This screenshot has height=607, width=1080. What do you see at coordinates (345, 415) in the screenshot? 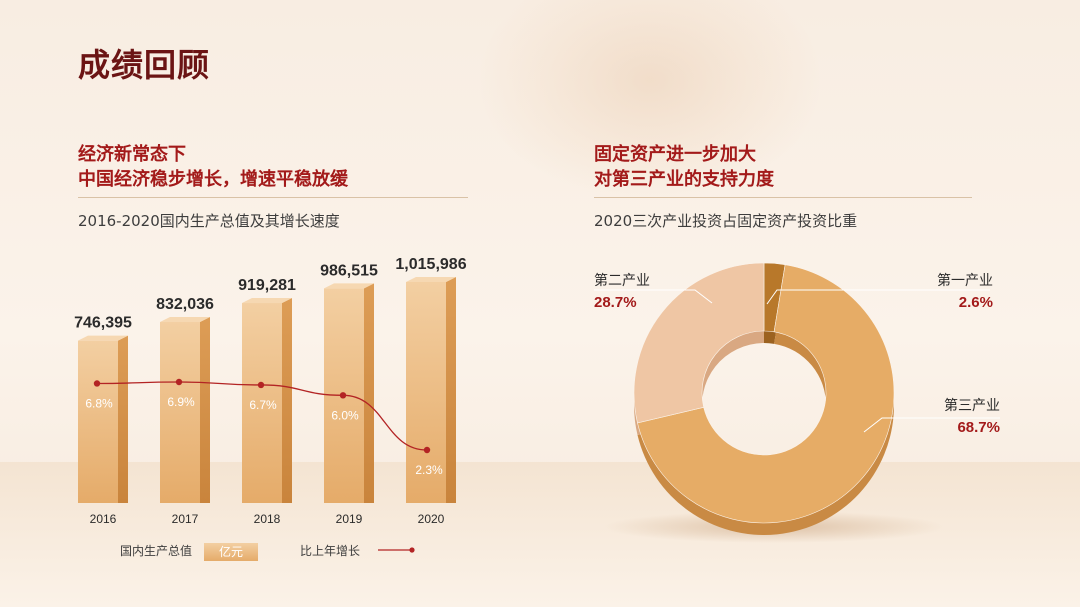
I see `growth-label-2019: 6.0%` at bounding box center [345, 415].